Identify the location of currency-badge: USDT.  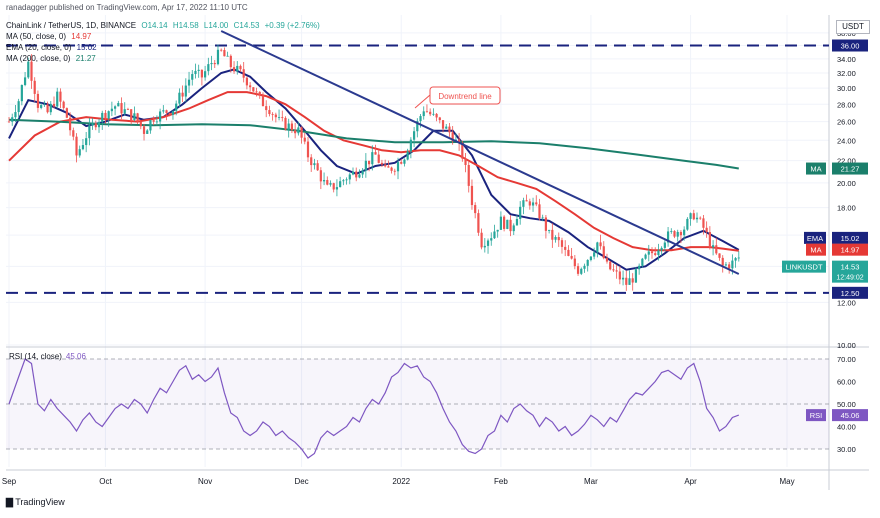
(853, 27).